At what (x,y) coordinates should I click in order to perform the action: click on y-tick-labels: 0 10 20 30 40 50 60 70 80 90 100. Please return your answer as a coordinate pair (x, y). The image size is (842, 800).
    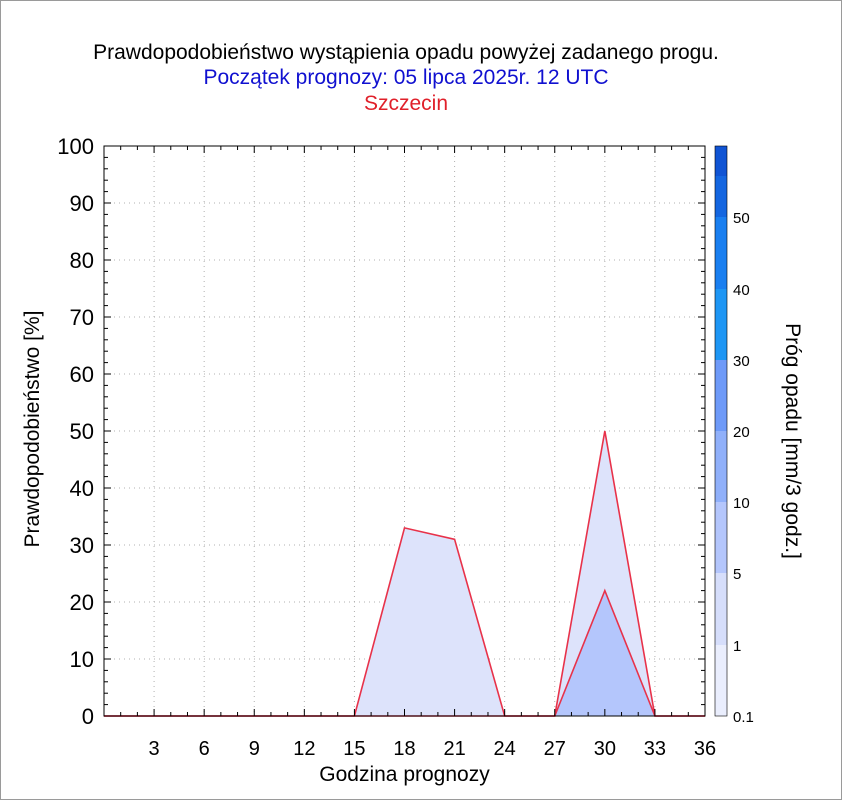
    Looking at the image, I should click on (75, 431).